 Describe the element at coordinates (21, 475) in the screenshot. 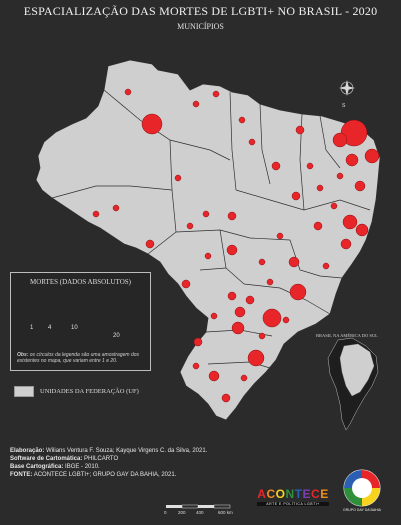

I see `credit-label: FONTE:` at that location.